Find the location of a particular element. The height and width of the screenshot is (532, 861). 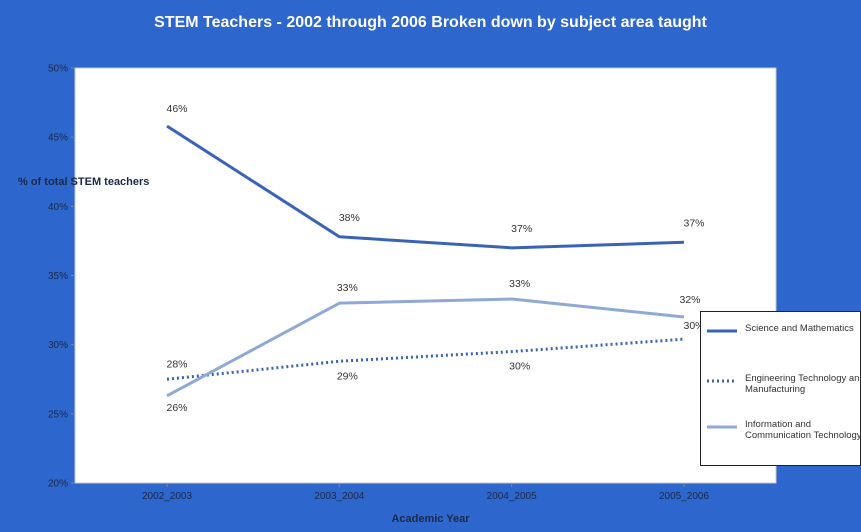

data-label-ict: 32% is located at coordinates (689, 300).